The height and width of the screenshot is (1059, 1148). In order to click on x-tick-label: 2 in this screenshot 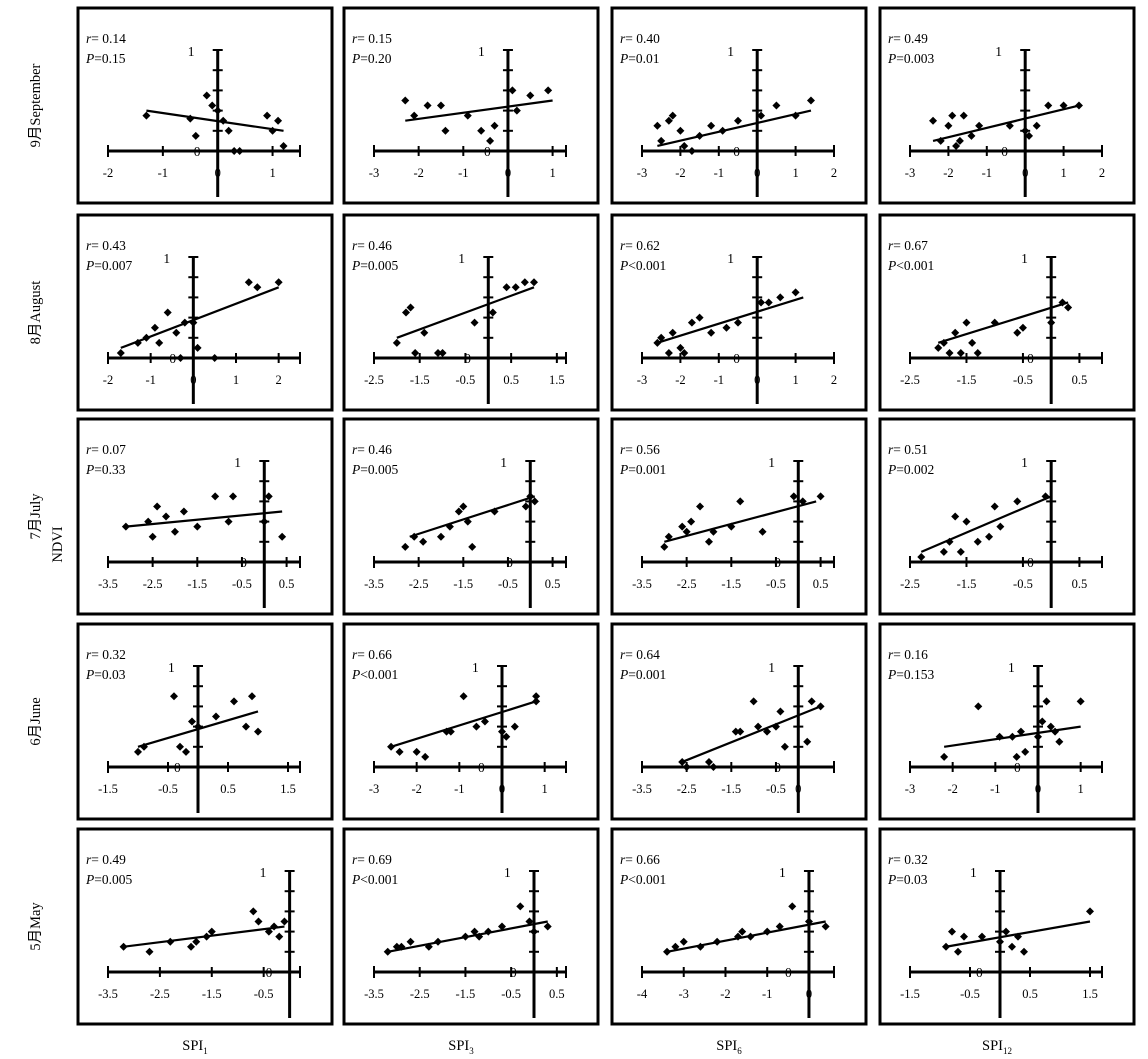, I will do `click(279, 380)`.